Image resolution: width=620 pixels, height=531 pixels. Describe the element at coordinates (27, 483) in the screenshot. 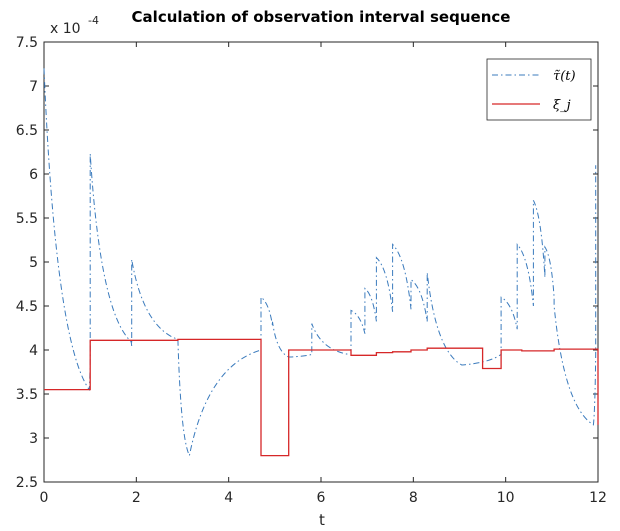

I see `y-tick-label-0: 2.5` at that location.